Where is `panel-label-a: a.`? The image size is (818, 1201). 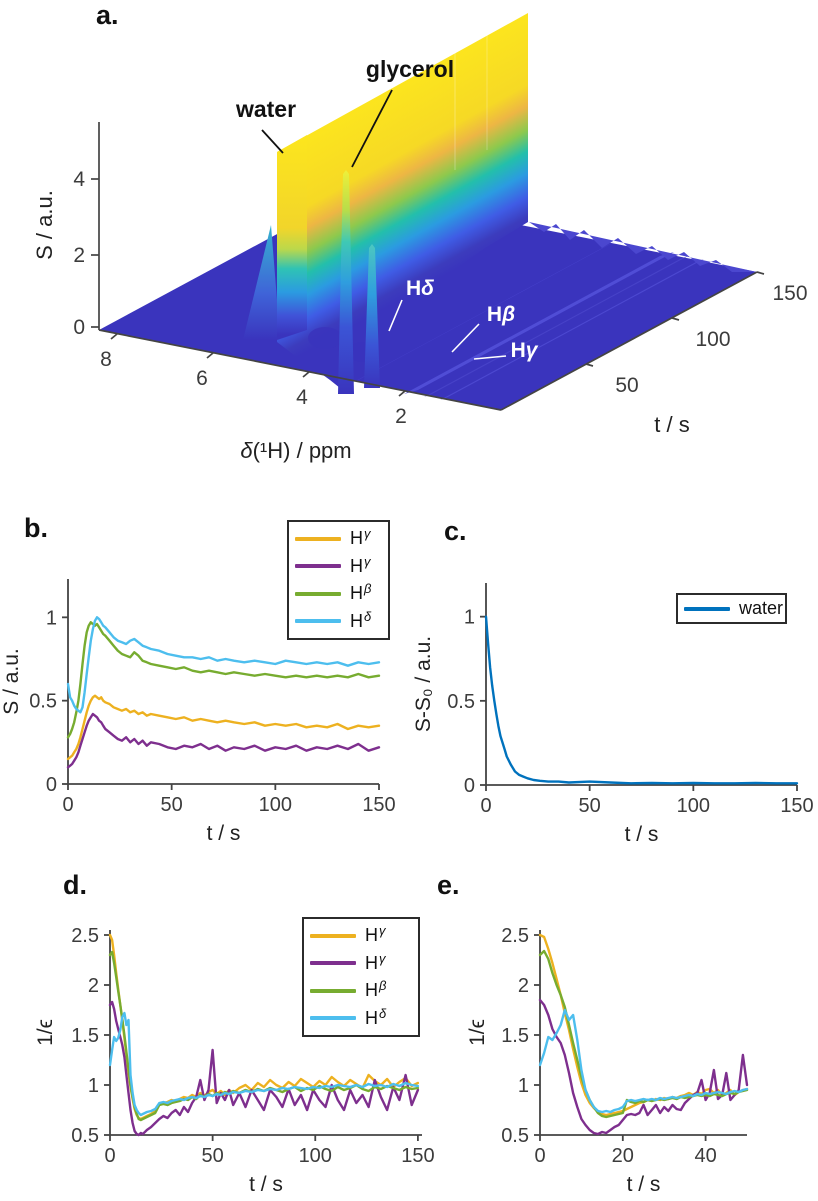
panel-label-a: a. is located at coordinates (107, 15).